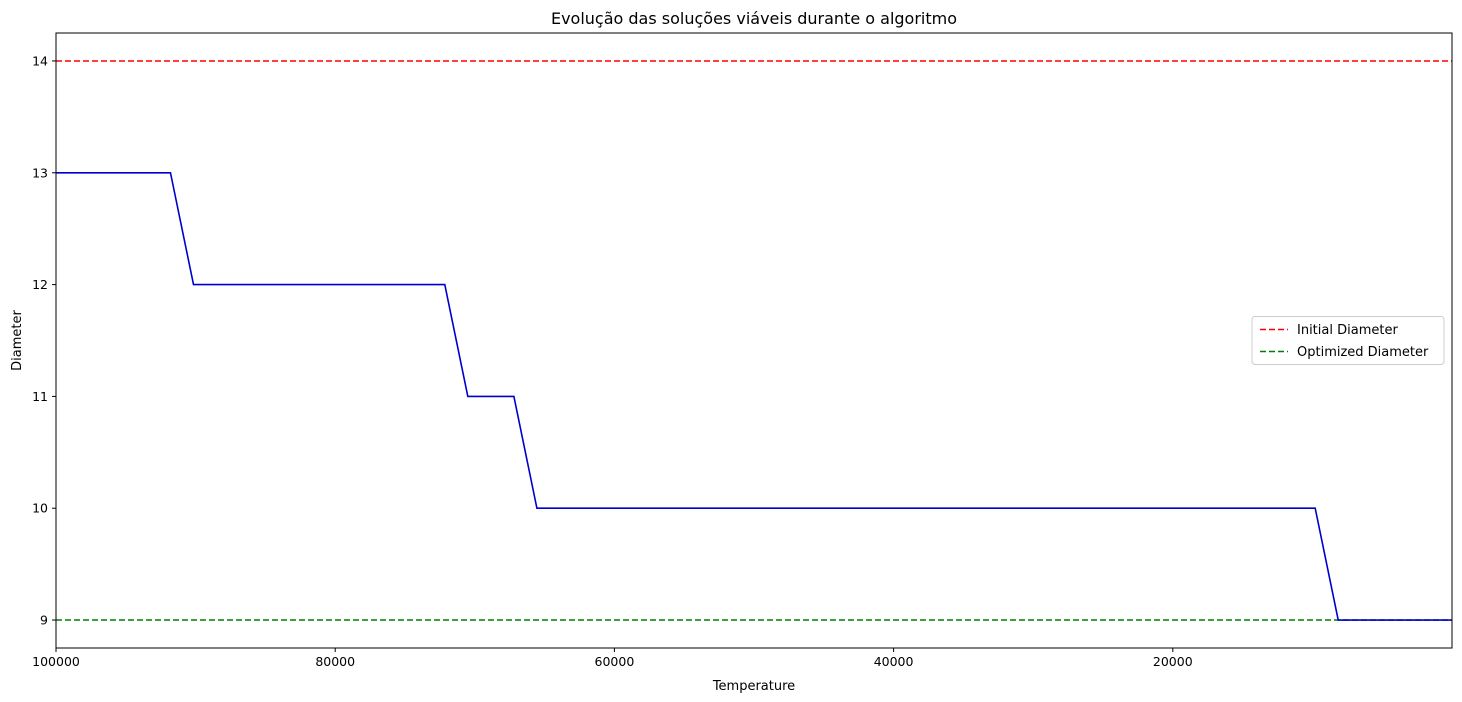 Image resolution: width=1462 pixels, height=702 pixels. What do you see at coordinates (753, 686) in the screenshot?
I see `x-axis-label: Temperature` at bounding box center [753, 686].